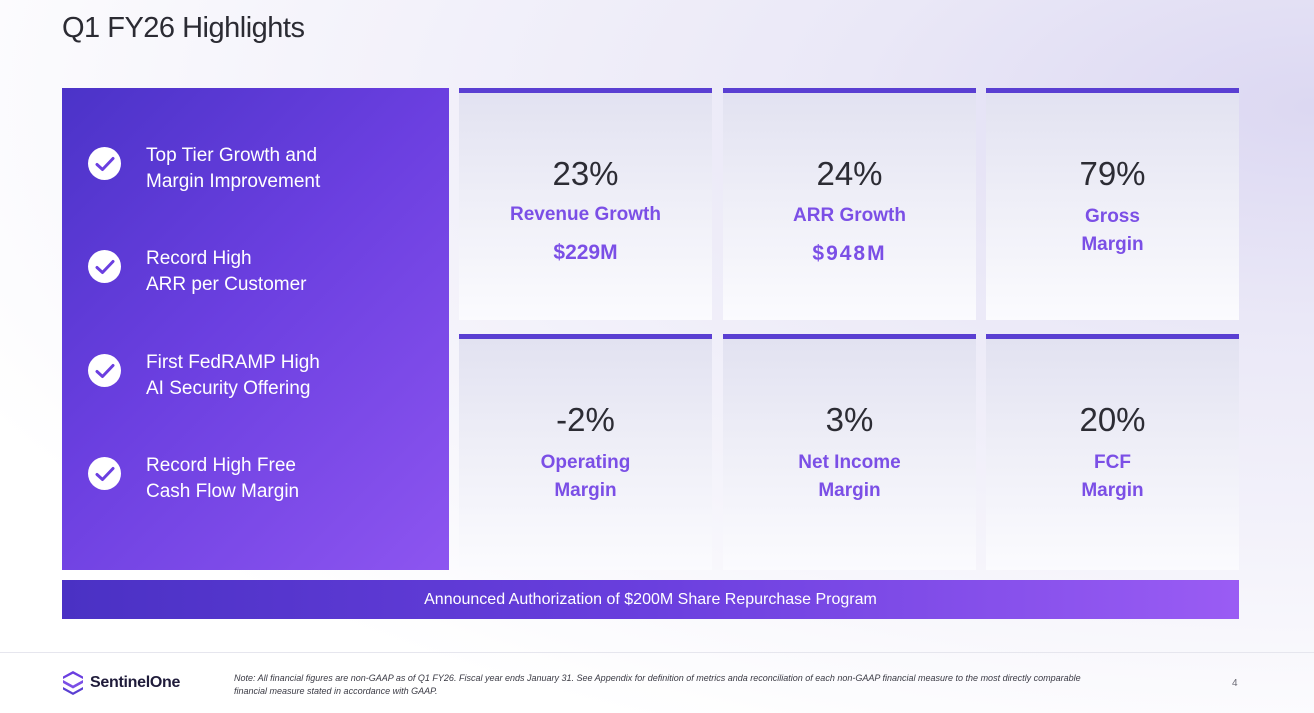 The image size is (1314, 713). I want to click on metric-value: -2%, so click(585, 419).